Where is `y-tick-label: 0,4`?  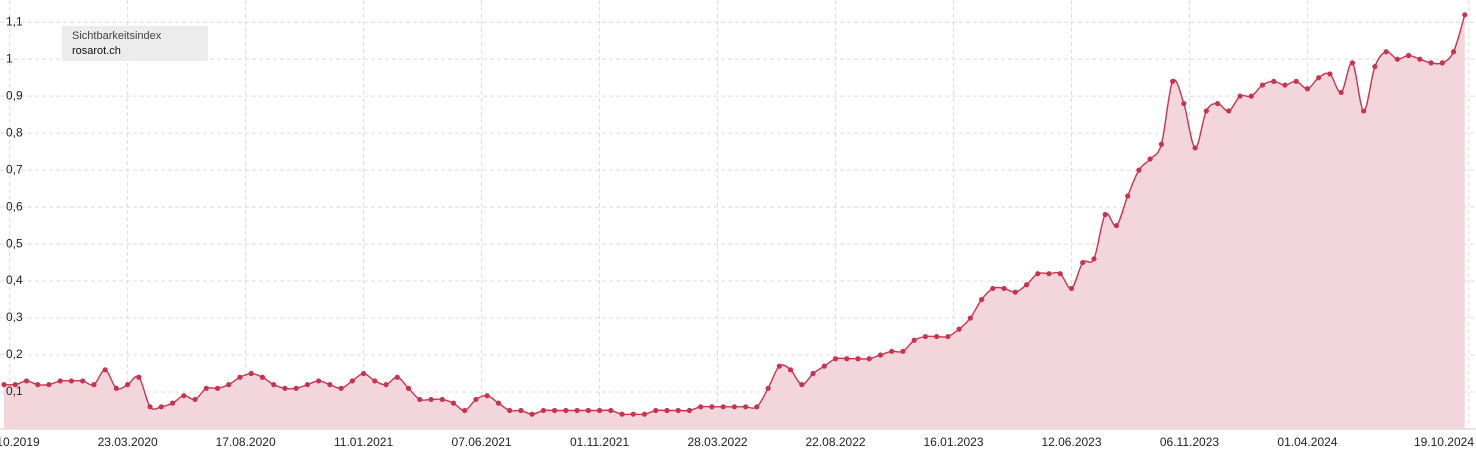
y-tick-label: 0,4 is located at coordinates (14, 280).